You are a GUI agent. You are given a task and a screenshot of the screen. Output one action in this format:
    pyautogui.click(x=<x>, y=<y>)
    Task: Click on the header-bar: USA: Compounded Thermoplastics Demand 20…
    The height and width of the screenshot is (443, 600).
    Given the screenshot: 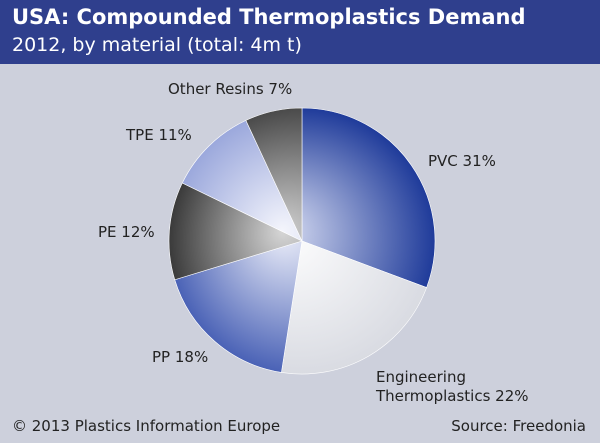 What is the action you would take?
    pyautogui.click(x=300, y=32)
    